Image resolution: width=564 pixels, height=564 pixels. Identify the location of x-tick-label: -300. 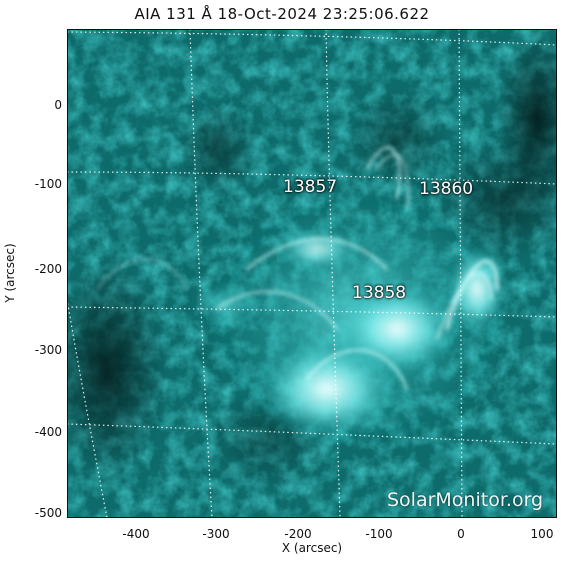
(216, 534).